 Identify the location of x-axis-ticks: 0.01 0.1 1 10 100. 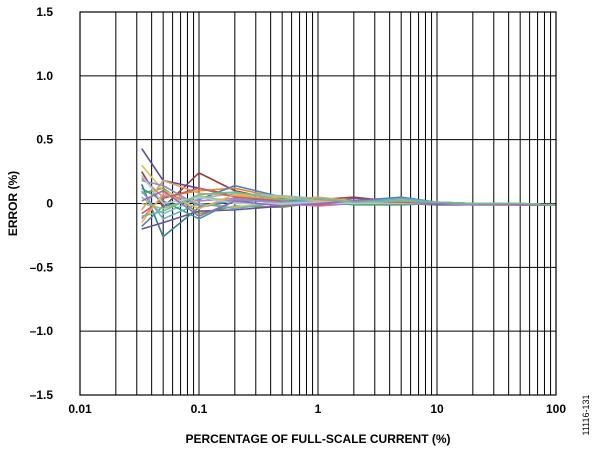
(317, 409).